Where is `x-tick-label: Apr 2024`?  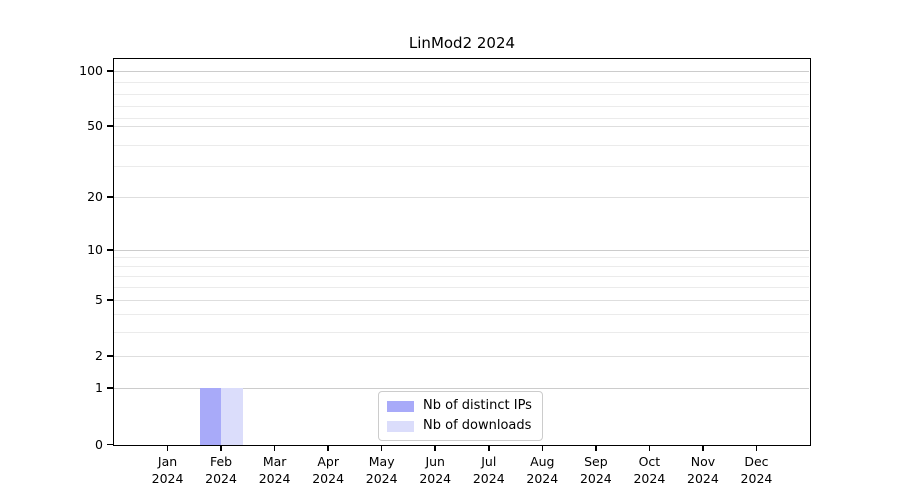 x-tick-label: Apr 2024 is located at coordinates (328, 470).